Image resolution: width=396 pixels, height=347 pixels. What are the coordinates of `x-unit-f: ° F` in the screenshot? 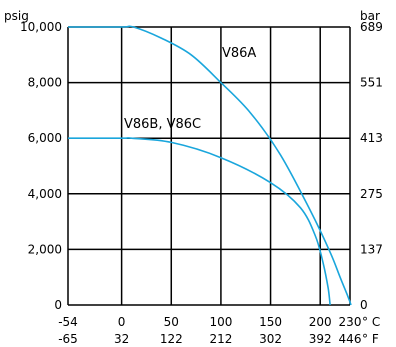 It's located at (370, 339).